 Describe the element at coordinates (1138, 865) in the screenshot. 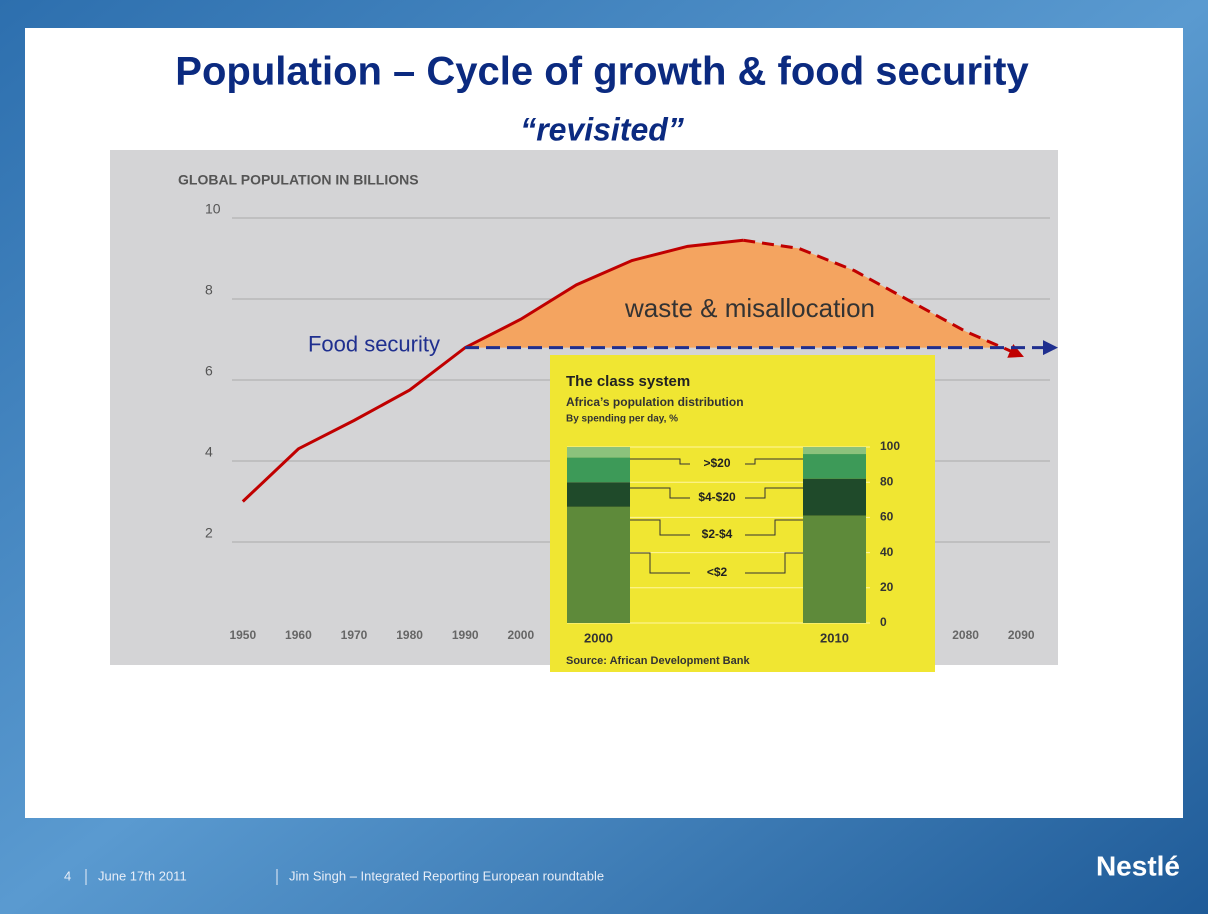

I see `logo: Nestlé` at that location.